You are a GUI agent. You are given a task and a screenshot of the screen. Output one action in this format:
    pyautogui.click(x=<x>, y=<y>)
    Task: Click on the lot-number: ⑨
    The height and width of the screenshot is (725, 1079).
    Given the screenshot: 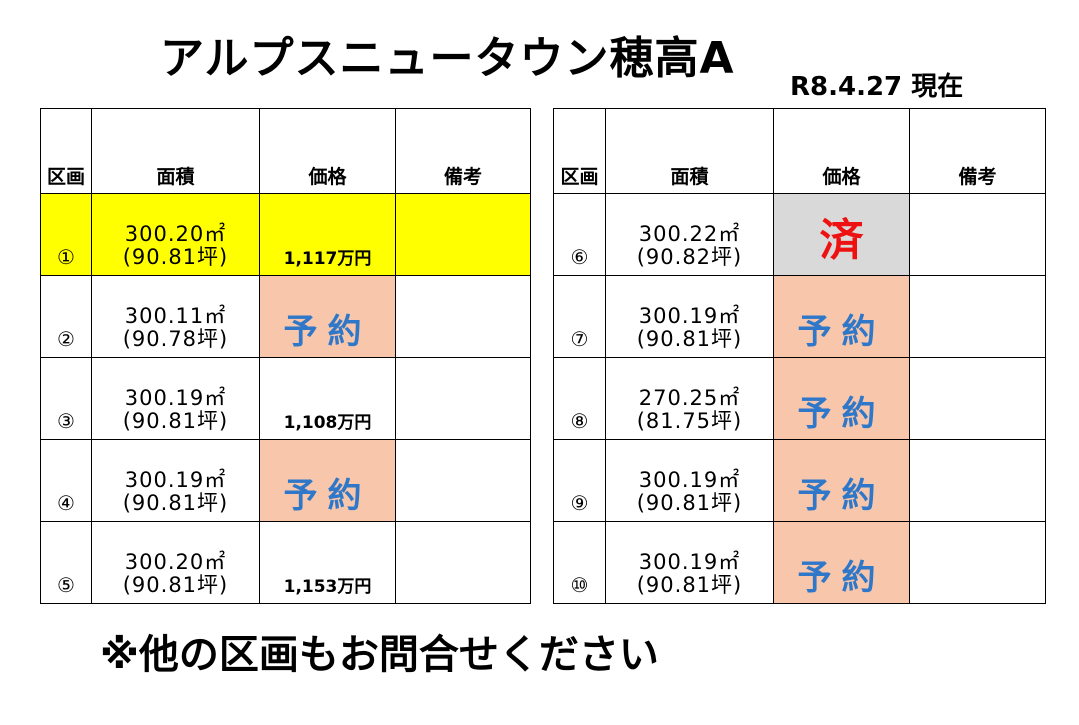 What is the action you would take?
    pyautogui.click(x=579, y=503)
    